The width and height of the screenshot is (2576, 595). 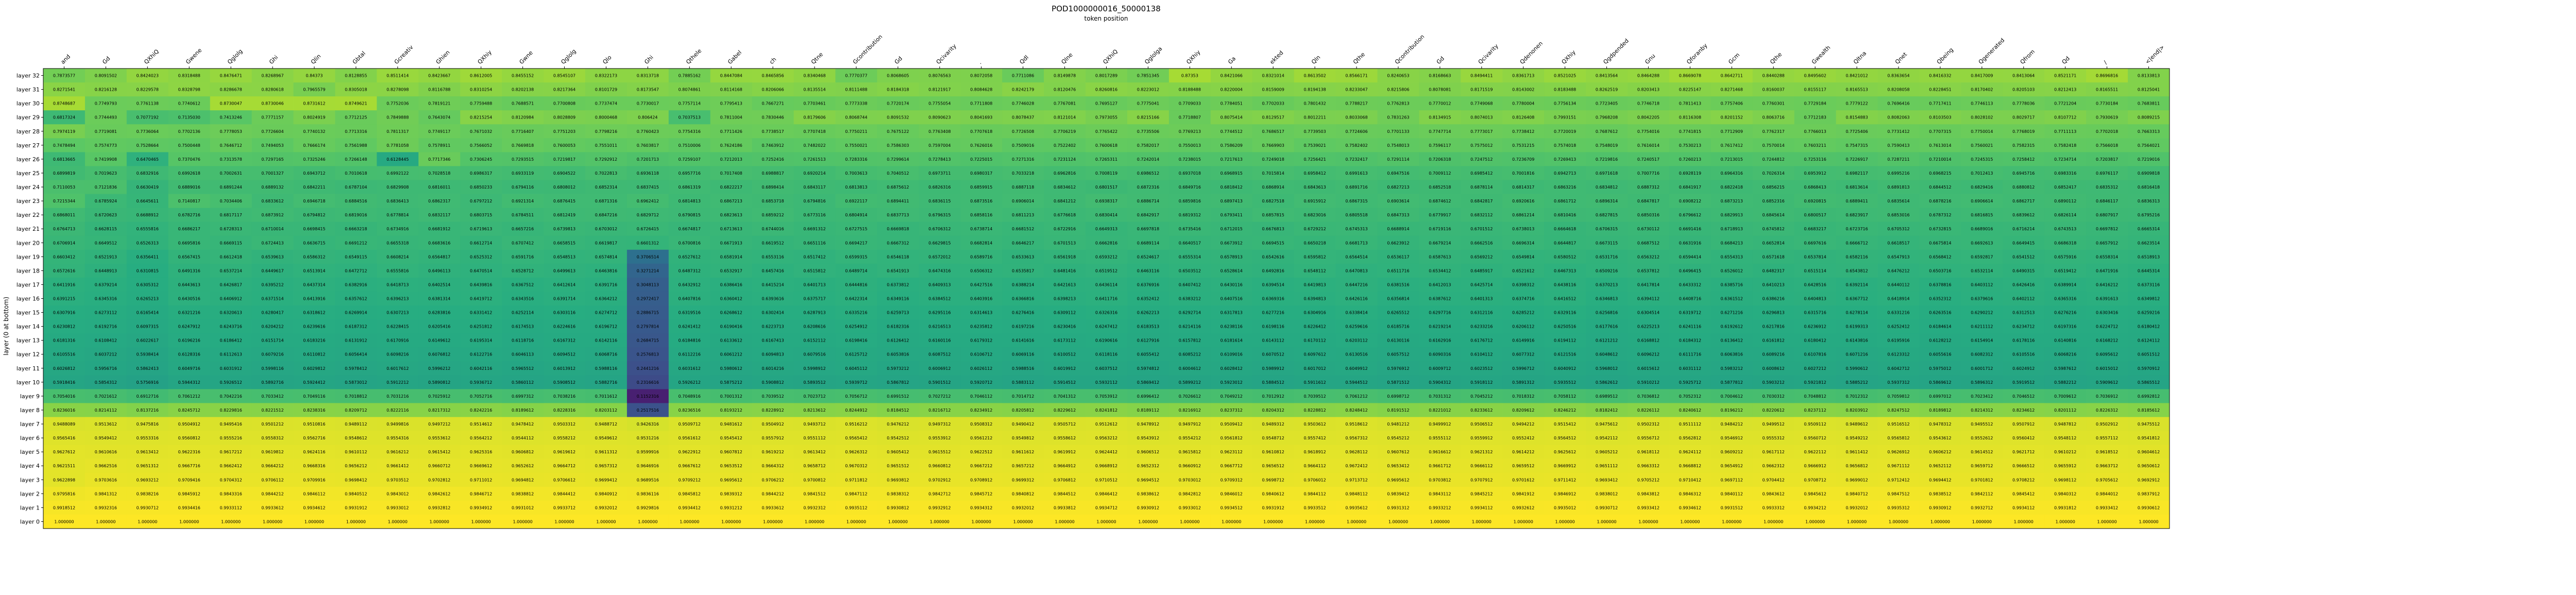 I want to click on cell-value-label: 0.7226917, so click(x=1856, y=159).